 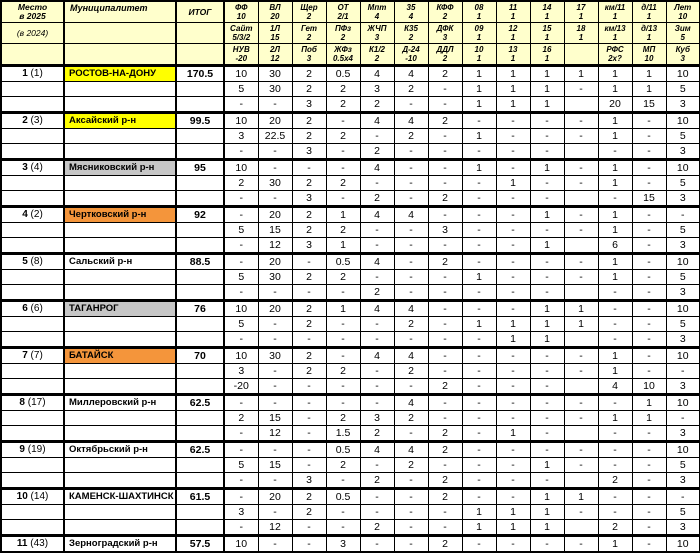 What do you see at coordinates (649, 55) in the screenshot?
I see `score-column-header: МП 10` at bounding box center [649, 55].